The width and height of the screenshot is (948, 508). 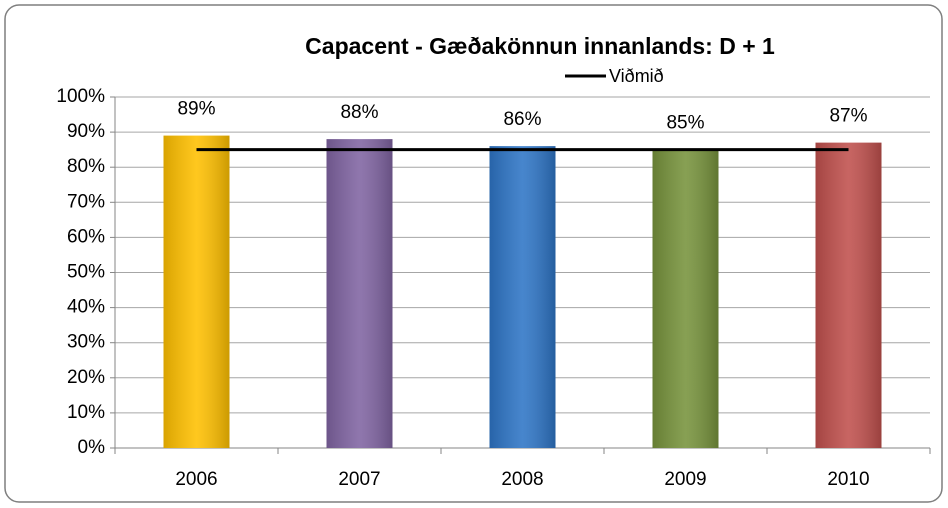 I want to click on y-tick-label: 80%, so click(x=86, y=166).